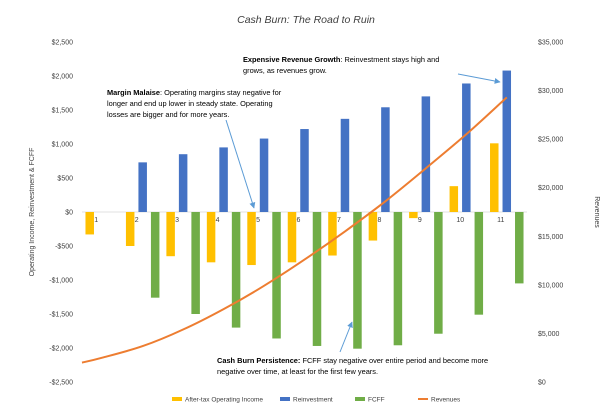 The image size is (613, 416). What do you see at coordinates (69, 213) in the screenshot?
I see `left-tick-label: $0` at bounding box center [69, 213].